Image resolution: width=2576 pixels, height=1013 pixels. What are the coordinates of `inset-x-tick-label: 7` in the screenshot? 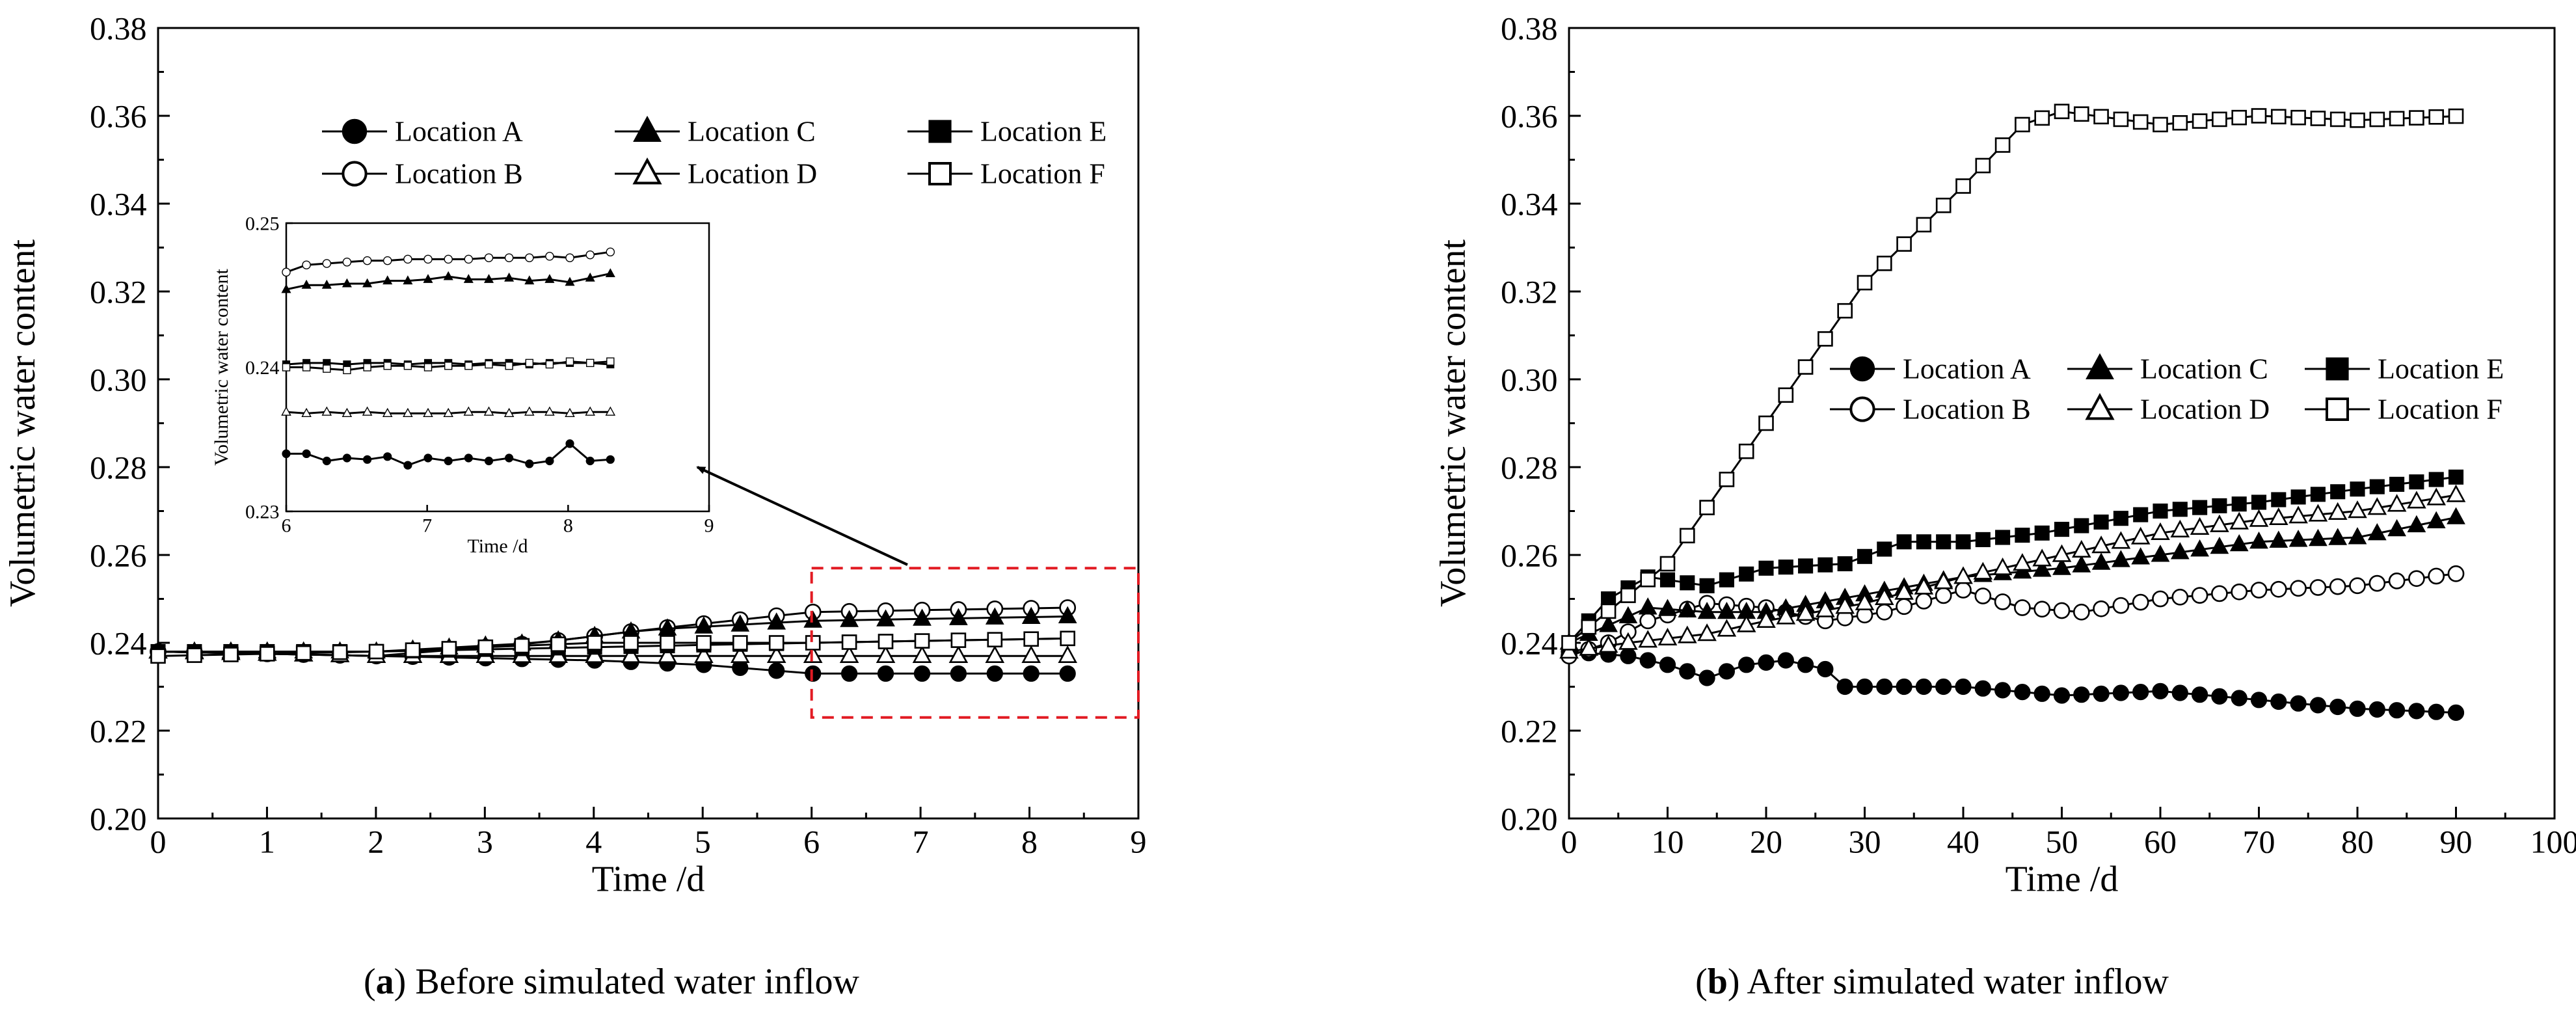 It's located at (427, 526).